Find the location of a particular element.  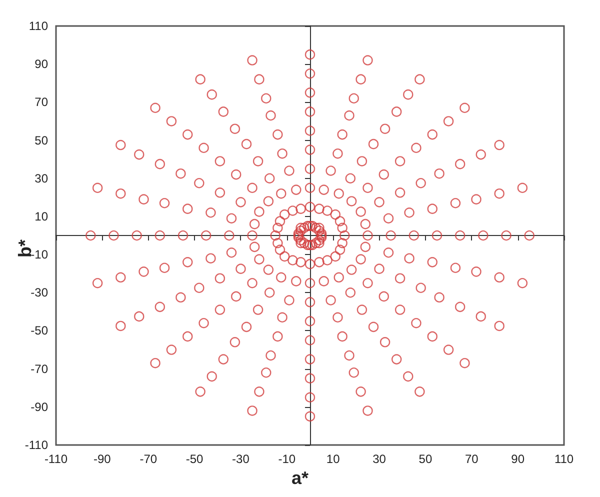

y-tick-label: 50 is located at coordinates (41, 140).